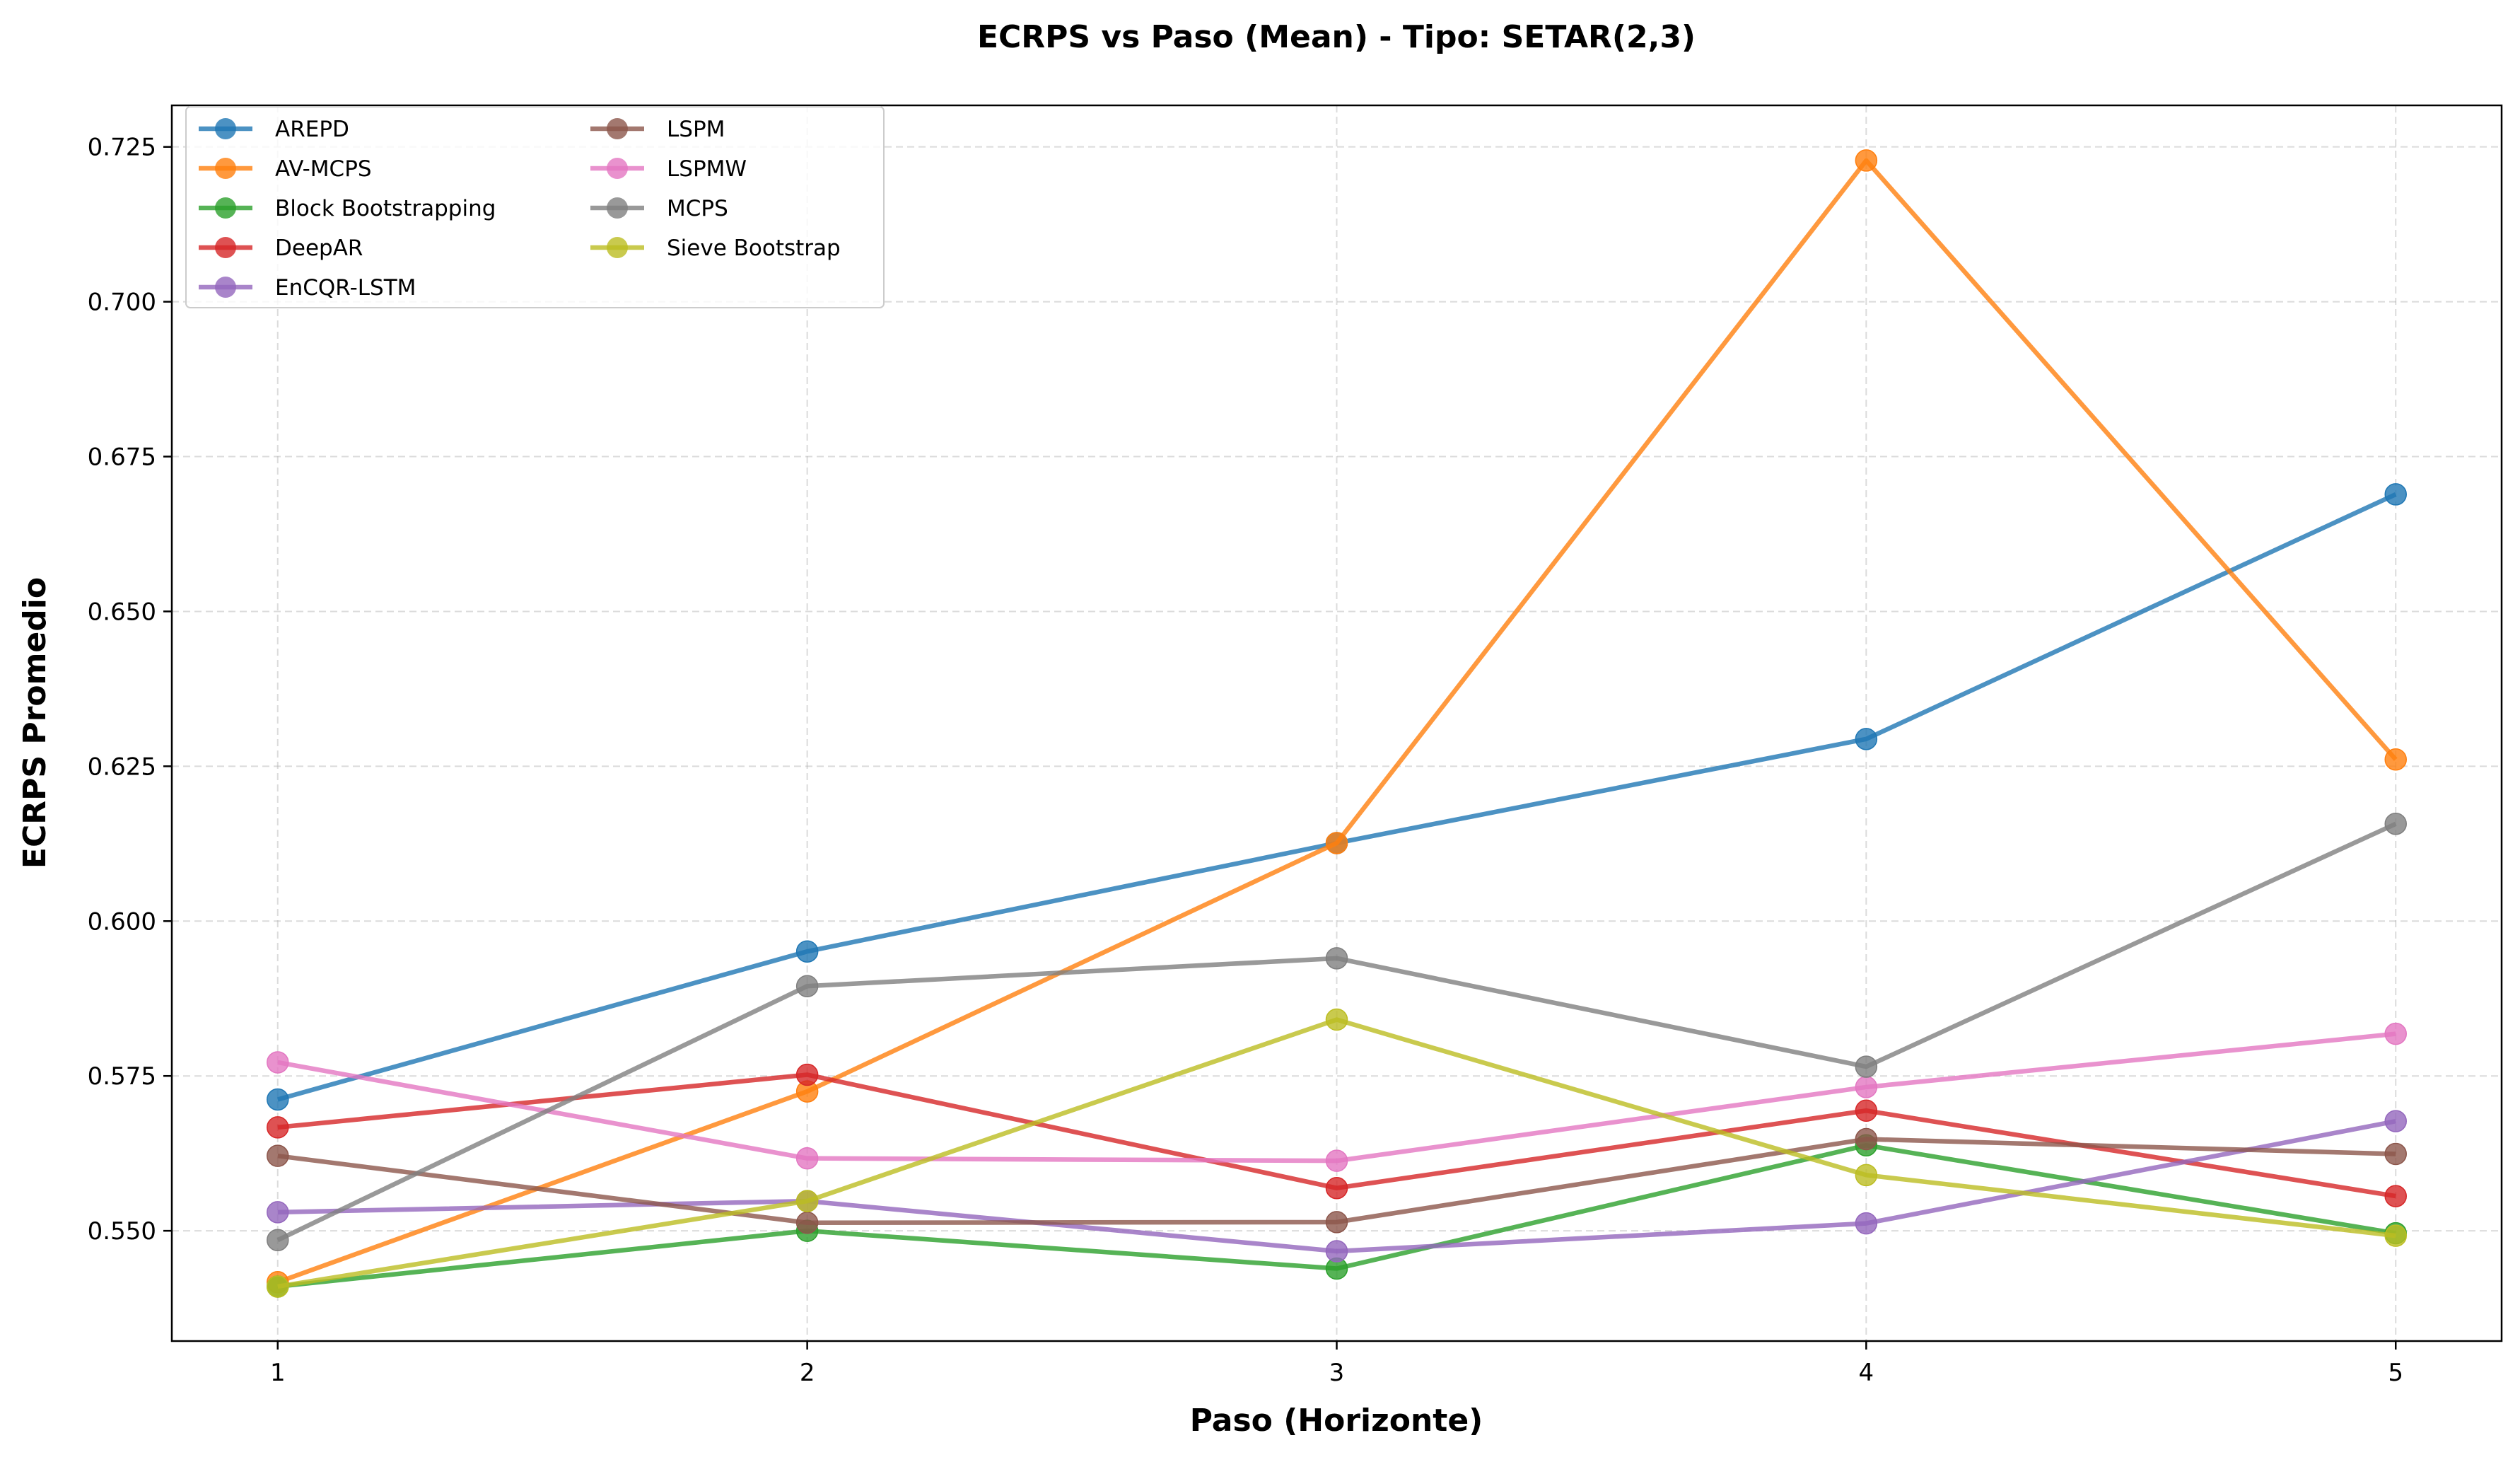 Image resolution: width=2520 pixels, height=1462 pixels. I want to click on chart-title: ECRPS vs Paso (Mean) - Tipo: SETAR(2,3), so click(1336, 37).